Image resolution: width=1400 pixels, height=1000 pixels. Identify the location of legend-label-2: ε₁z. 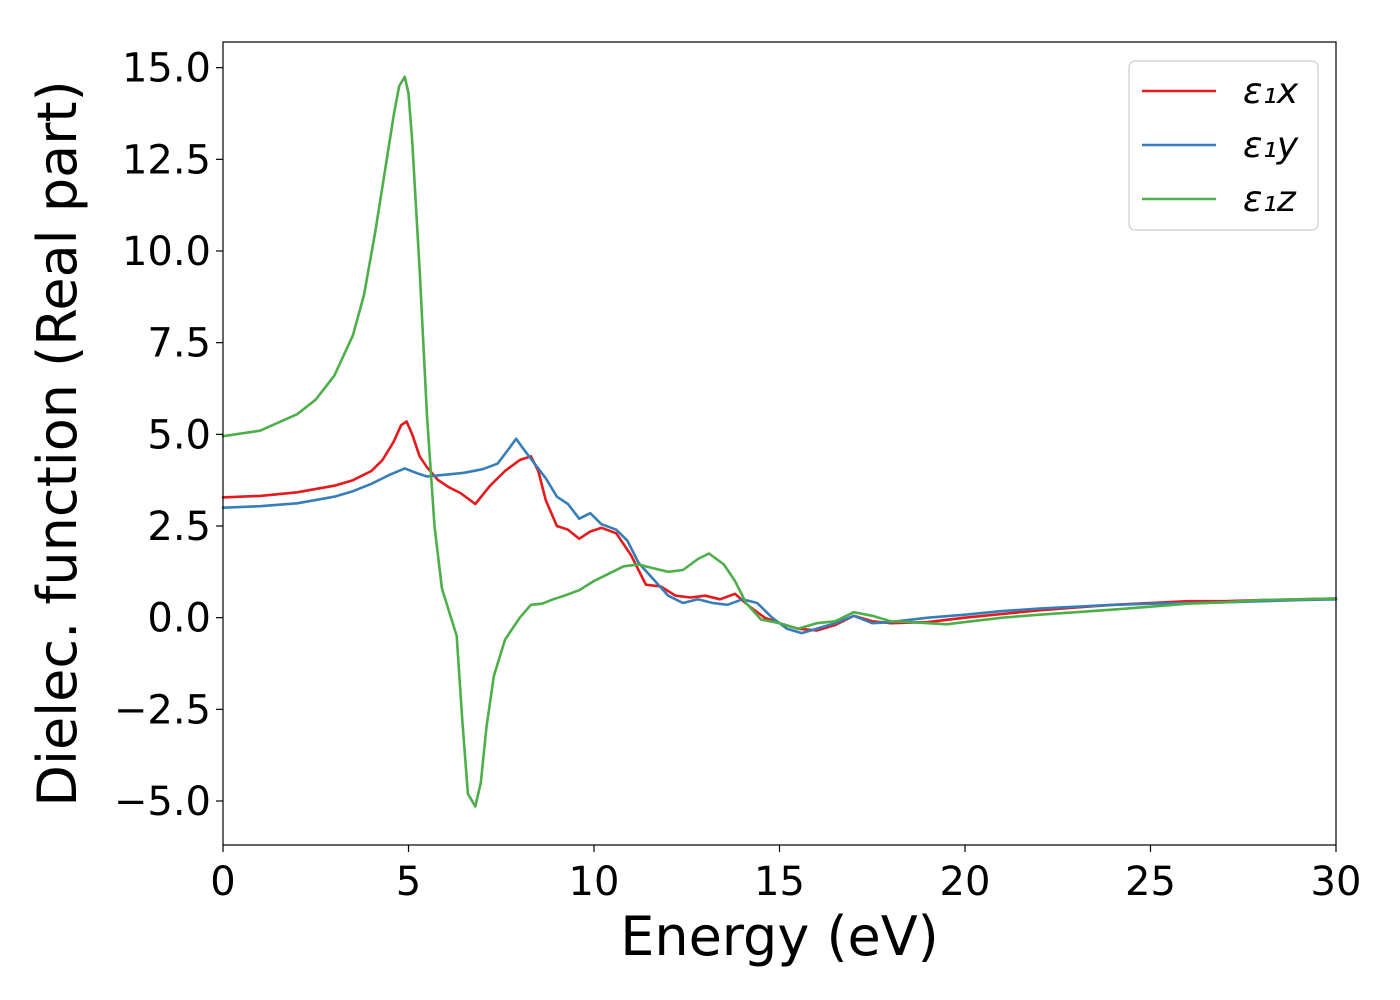
(1270, 199).